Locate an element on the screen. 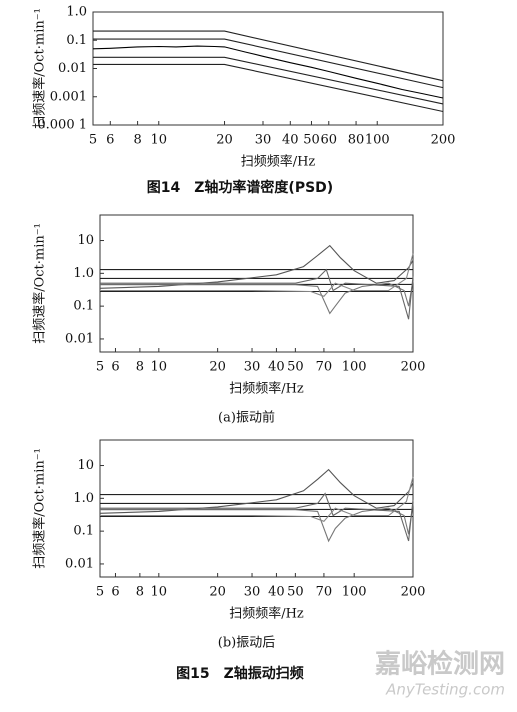  watermark: 嘉峪检测网 is located at coordinates (440, 664).